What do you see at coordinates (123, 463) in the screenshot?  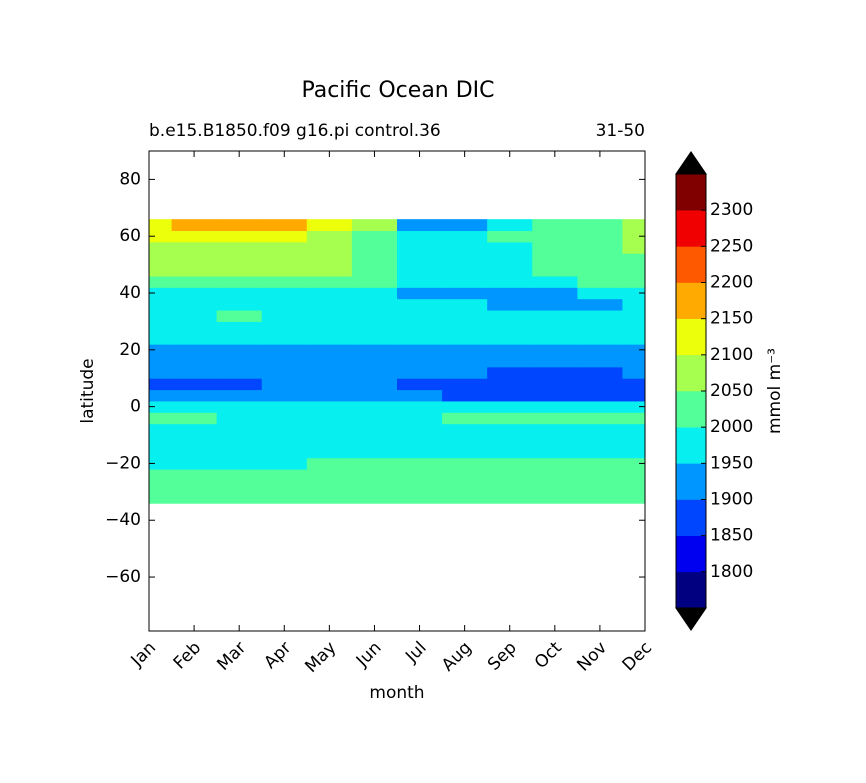 I see `y-tick-label: −20` at bounding box center [123, 463].